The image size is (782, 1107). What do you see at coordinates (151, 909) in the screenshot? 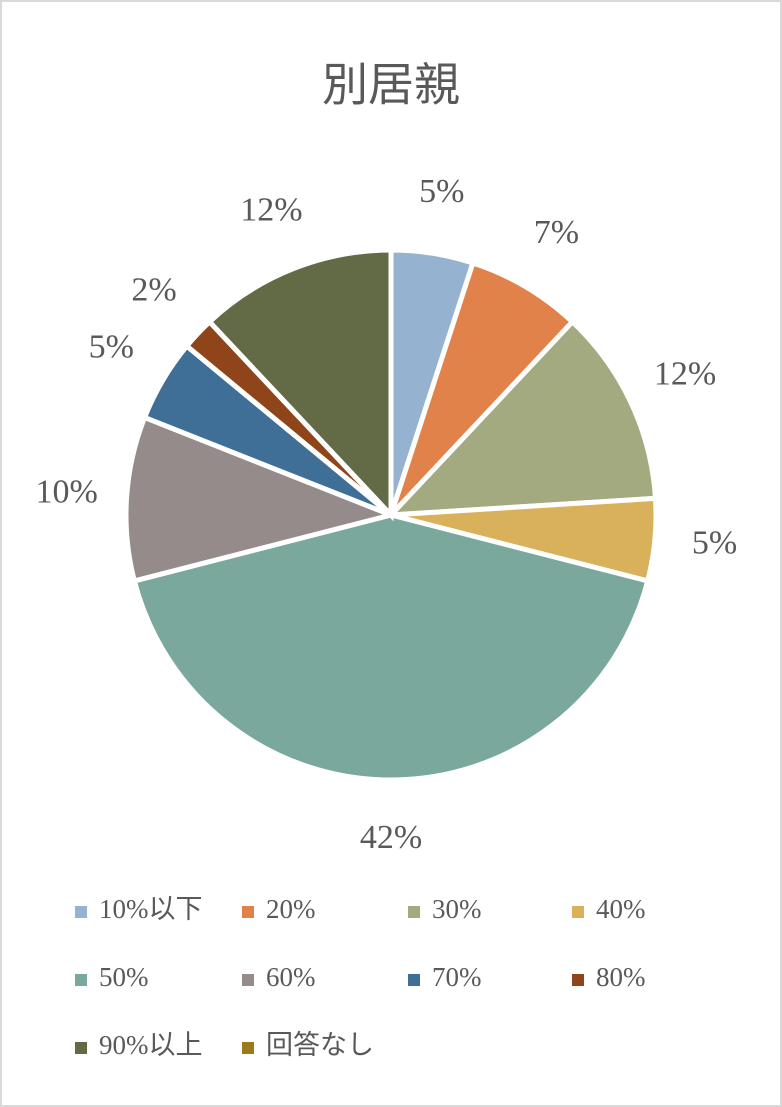
I see `legend-label: 10%以下` at bounding box center [151, 909].